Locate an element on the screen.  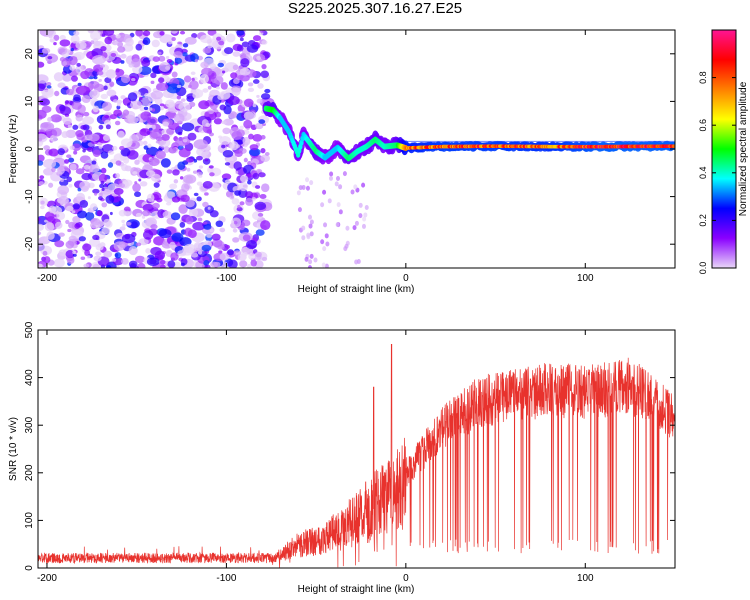
y-tick-label: 200 is located at coordinates (29, 472).